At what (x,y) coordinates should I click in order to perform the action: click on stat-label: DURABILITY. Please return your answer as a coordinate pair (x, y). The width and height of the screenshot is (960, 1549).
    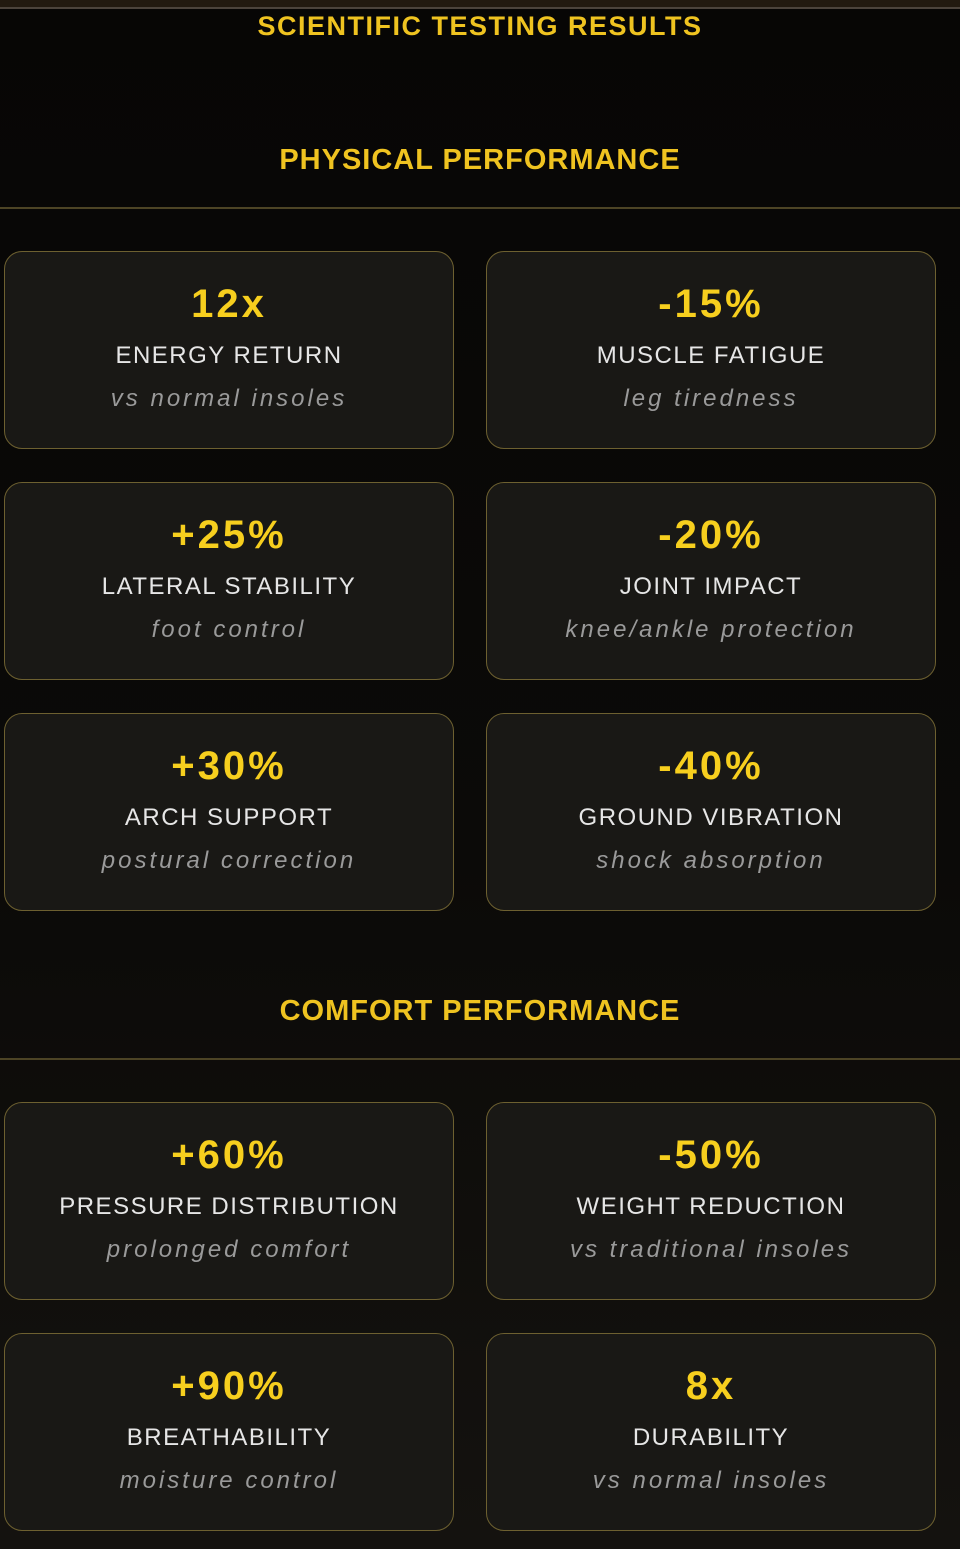
    Looking at the image, I should click on (711, 1437).